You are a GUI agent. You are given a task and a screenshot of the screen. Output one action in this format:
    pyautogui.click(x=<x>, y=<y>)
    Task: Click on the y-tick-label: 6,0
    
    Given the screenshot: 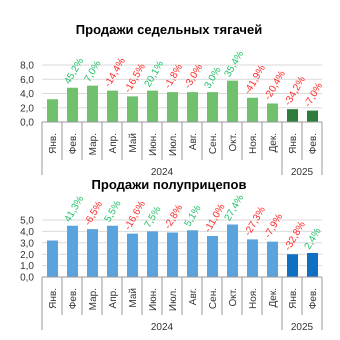 What is the action you would take?
    pyautogui.click(x=27, y=80)
    